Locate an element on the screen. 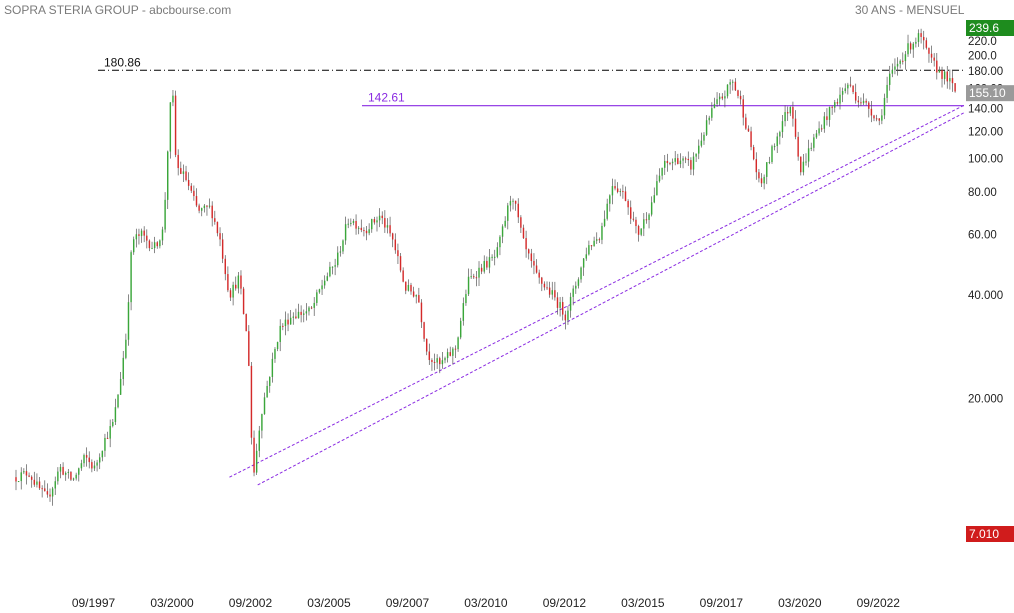 The image size is (1014, 613). x-tick-label: 09/2022 is located at coordinates (879, 603).